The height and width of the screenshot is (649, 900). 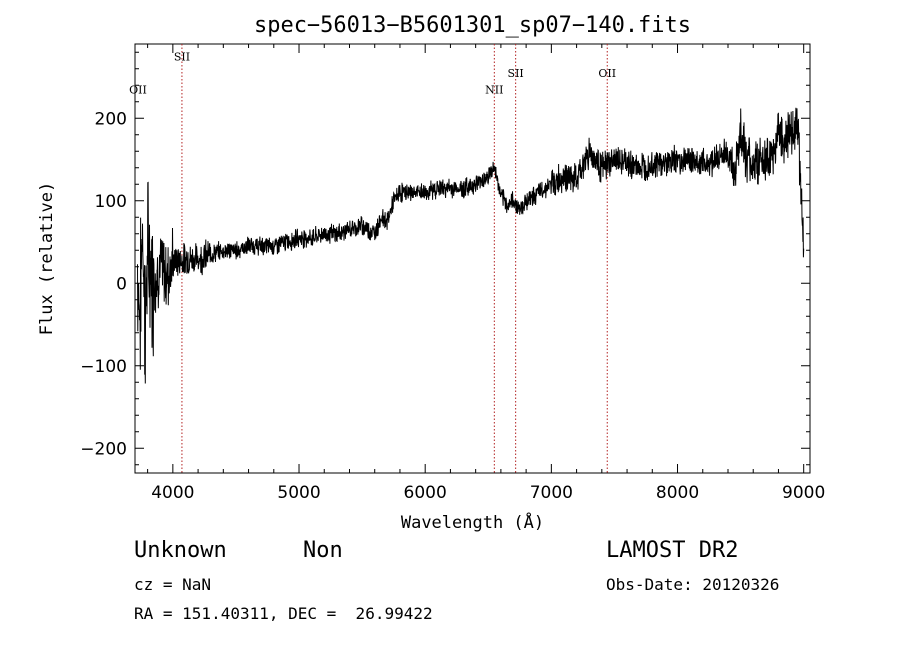 I want to click on y-tick-label: 200, so click(x=111, y=119).